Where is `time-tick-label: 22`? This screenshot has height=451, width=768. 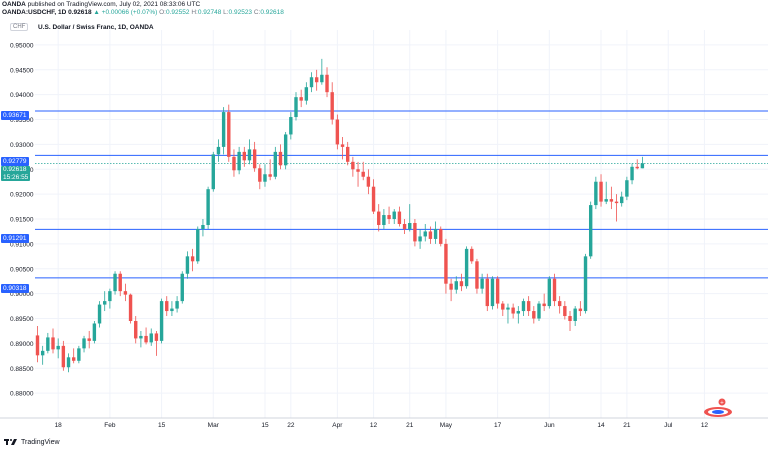 time-tick-label: 22 is located at coordinates (291, 425).